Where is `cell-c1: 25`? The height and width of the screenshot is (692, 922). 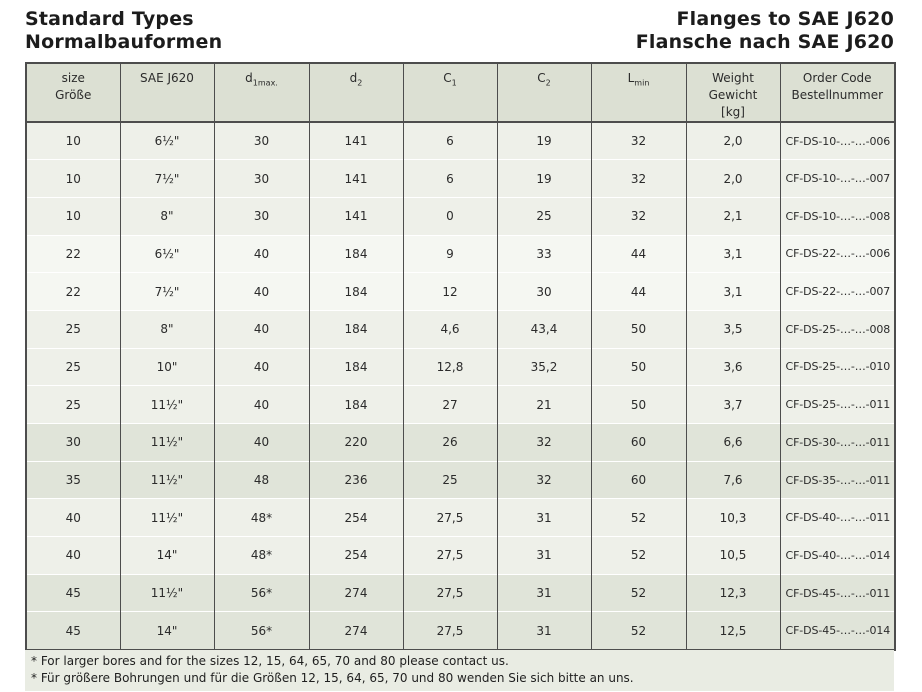 cell-c1: 25 is located at coordinates (450, 479).